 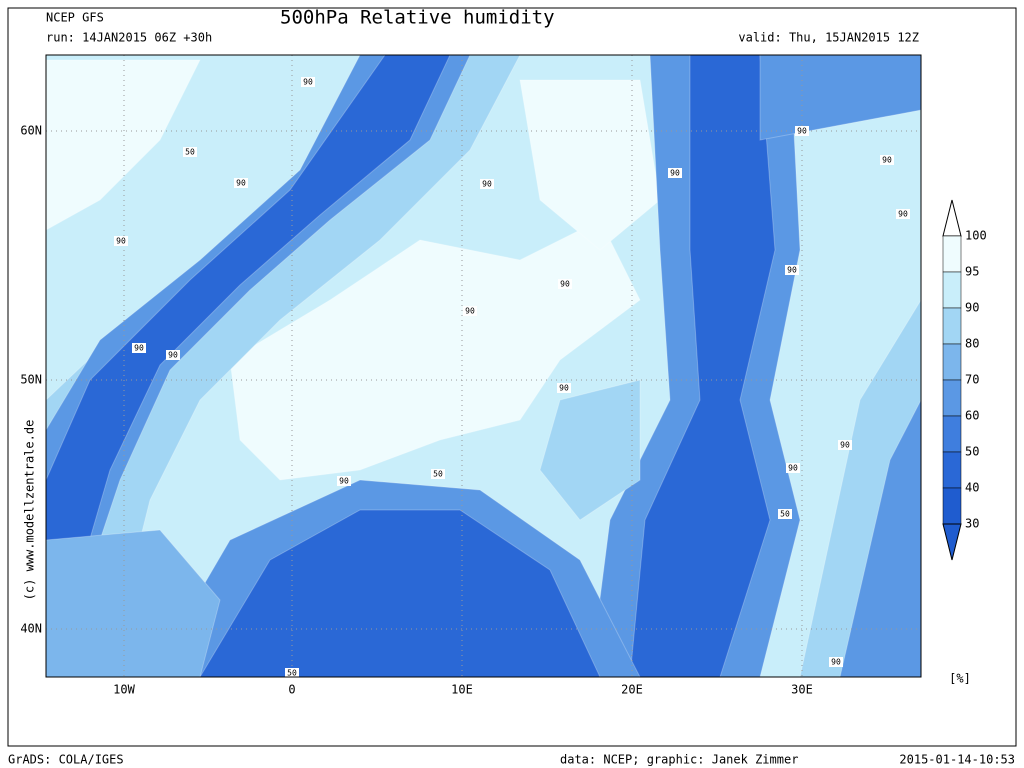 I want to click on colorbar-label: 60, so click(x=972, y=416).